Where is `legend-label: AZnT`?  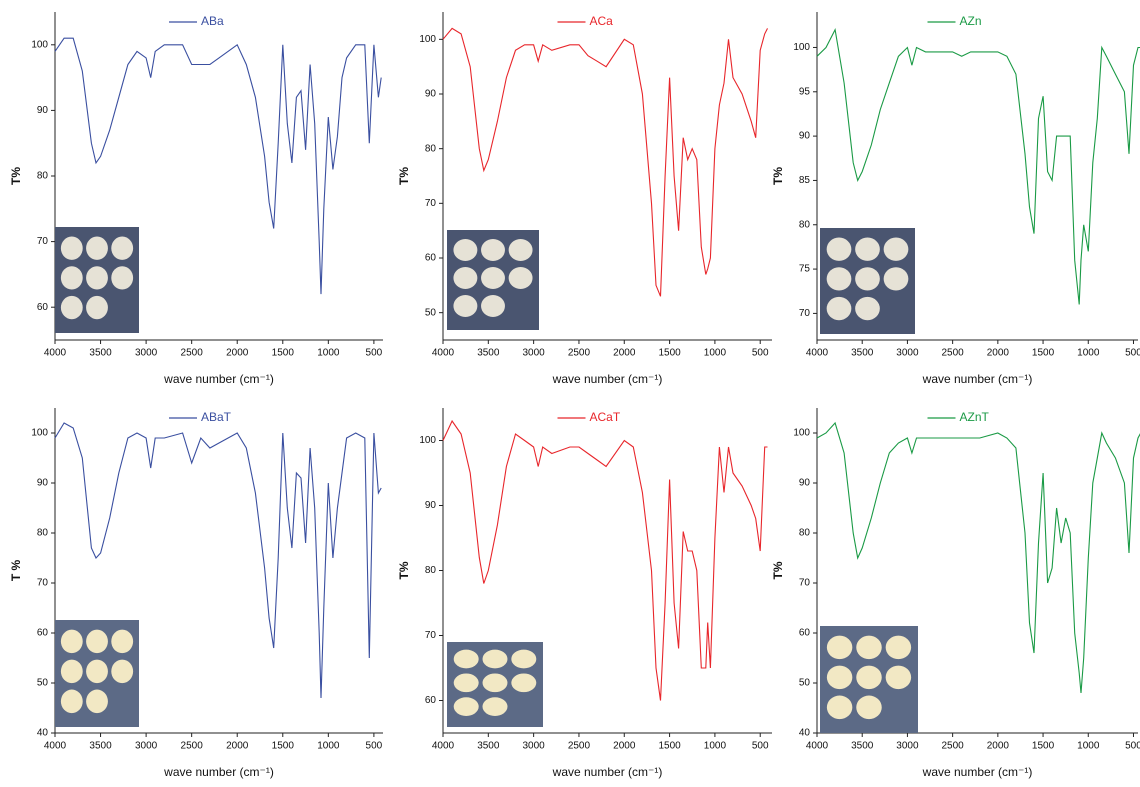 legend-label: AZnT is located at coordinates (975, 417).